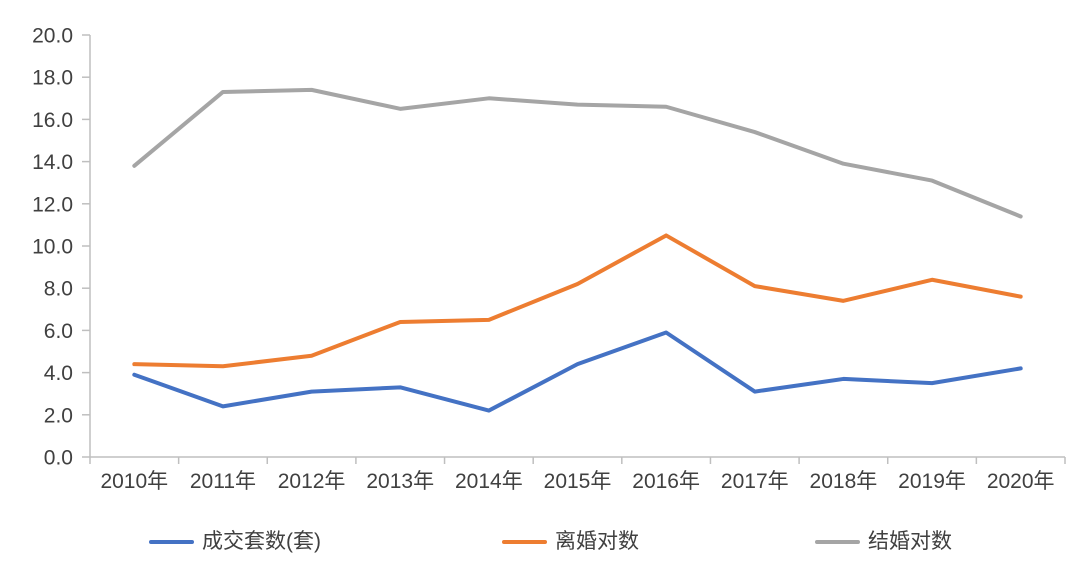 The width and height of the screenshot is (1080, 583). I want to click on x-tick-label: 2010年, so click(134, 481).